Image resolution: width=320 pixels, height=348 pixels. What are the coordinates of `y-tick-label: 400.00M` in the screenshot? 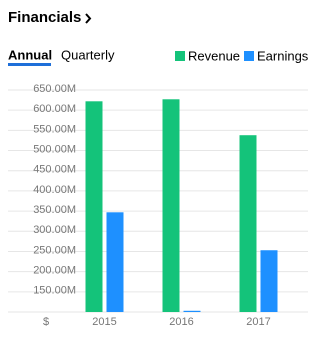 It's located at (54, 190).